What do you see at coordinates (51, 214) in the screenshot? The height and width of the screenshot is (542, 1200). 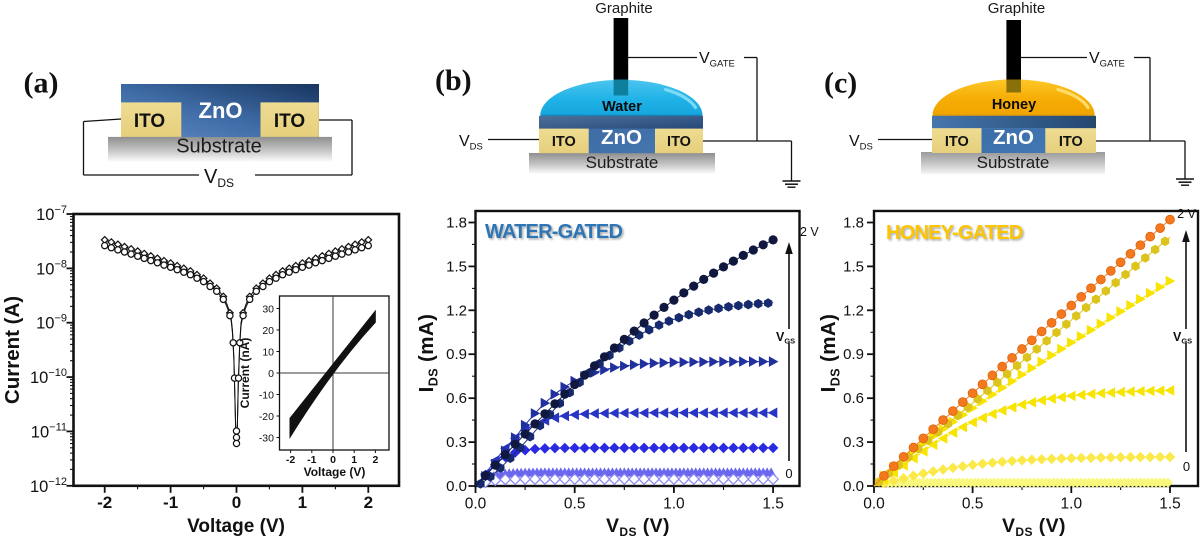 I see `svg-text: 10⁻⁷` at bounding box center [51, 214].